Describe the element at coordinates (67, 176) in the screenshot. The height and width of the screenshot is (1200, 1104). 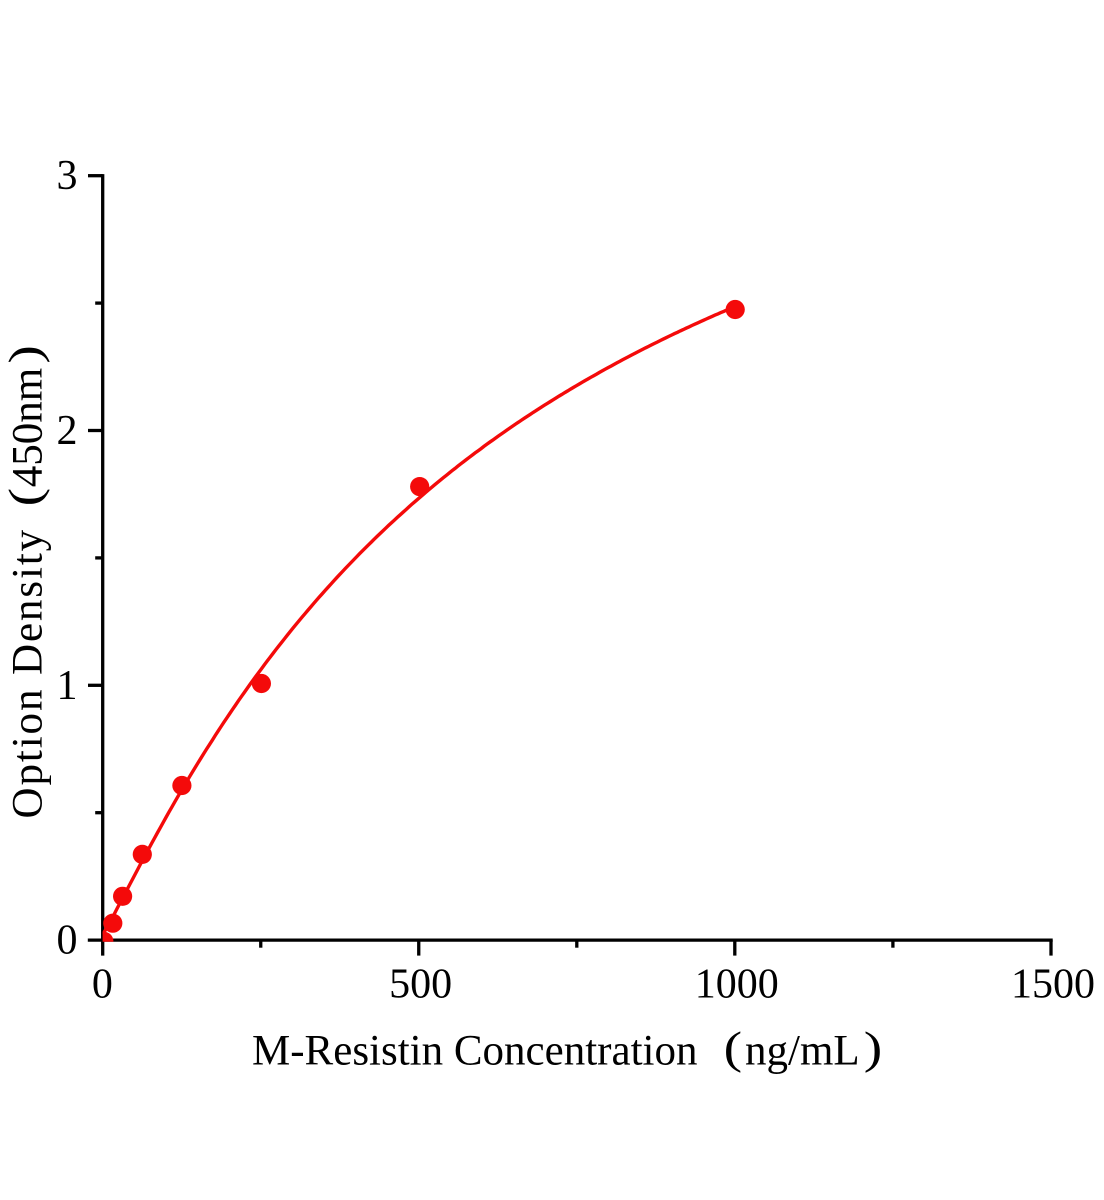
I see `svg-text: 3` at that location.